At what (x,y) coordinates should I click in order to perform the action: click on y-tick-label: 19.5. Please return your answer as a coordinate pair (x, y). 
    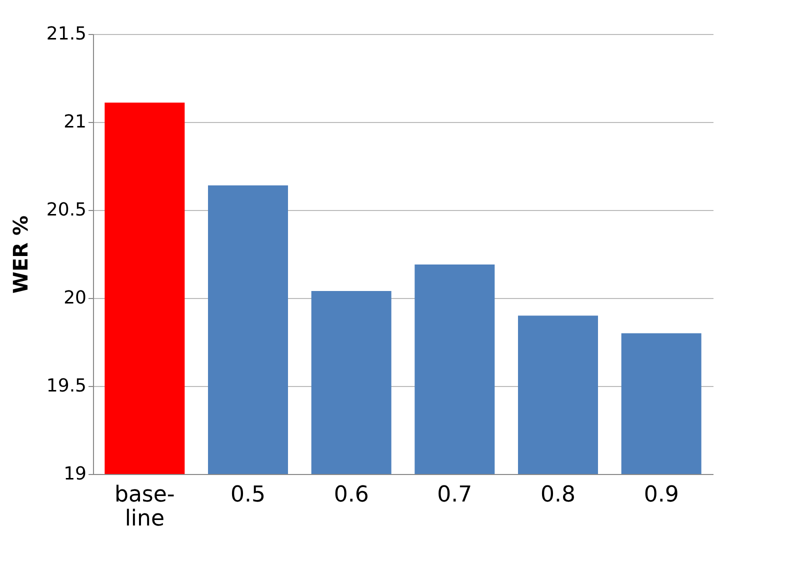
    Looking at the image, I should click on (66, 386).